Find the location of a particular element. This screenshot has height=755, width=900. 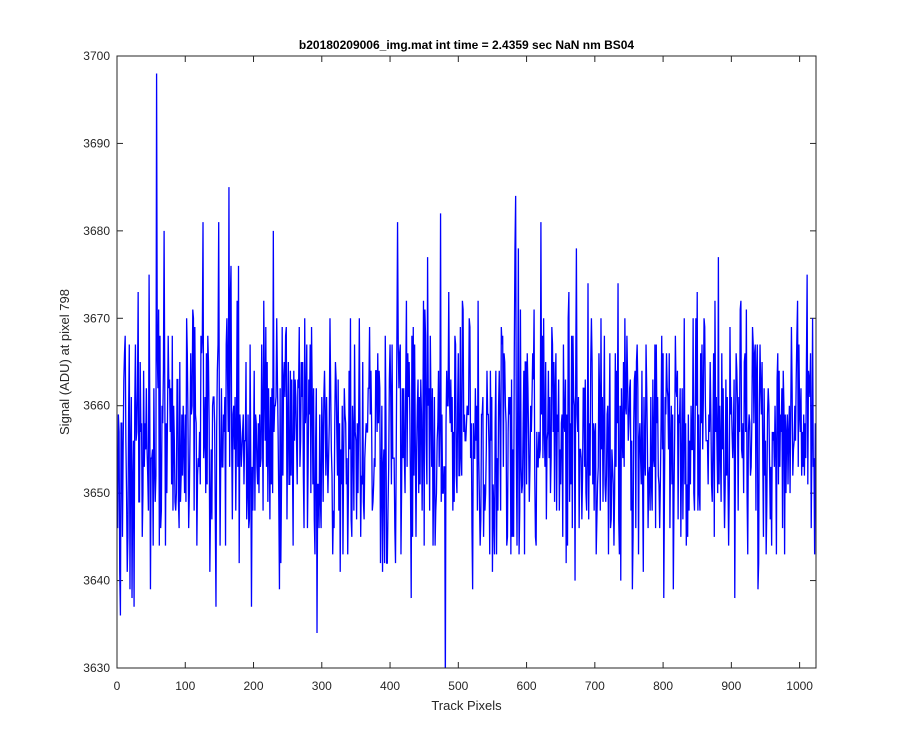

x-tick-label: 900 is located at coordinates (731, 686).